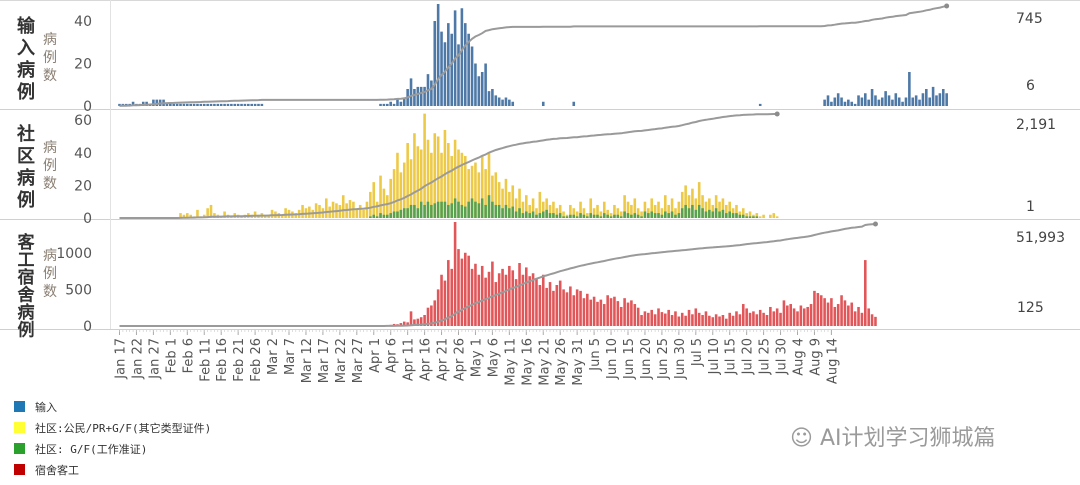 This screenshot has height=485, width=1080. Describe the element at coordinates (544, 362) in the screenshot. I see `x-tick-label: May 21` at that location.